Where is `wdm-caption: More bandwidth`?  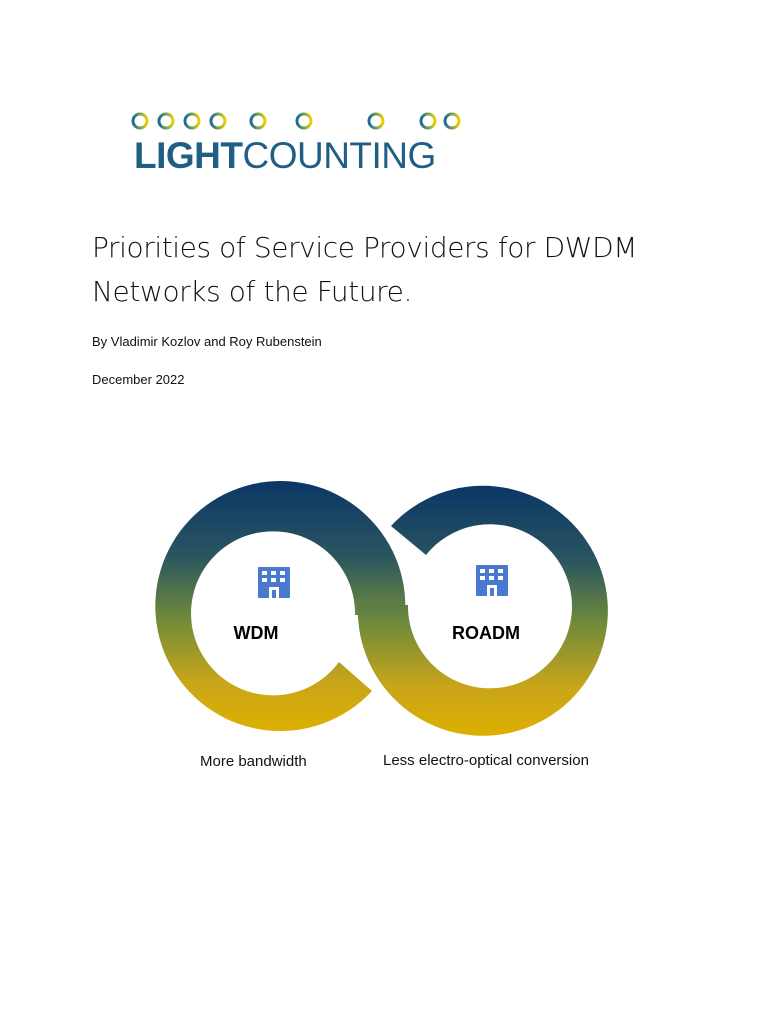
wdm-caption: More bandwidth is located at coordinates (253, 761).